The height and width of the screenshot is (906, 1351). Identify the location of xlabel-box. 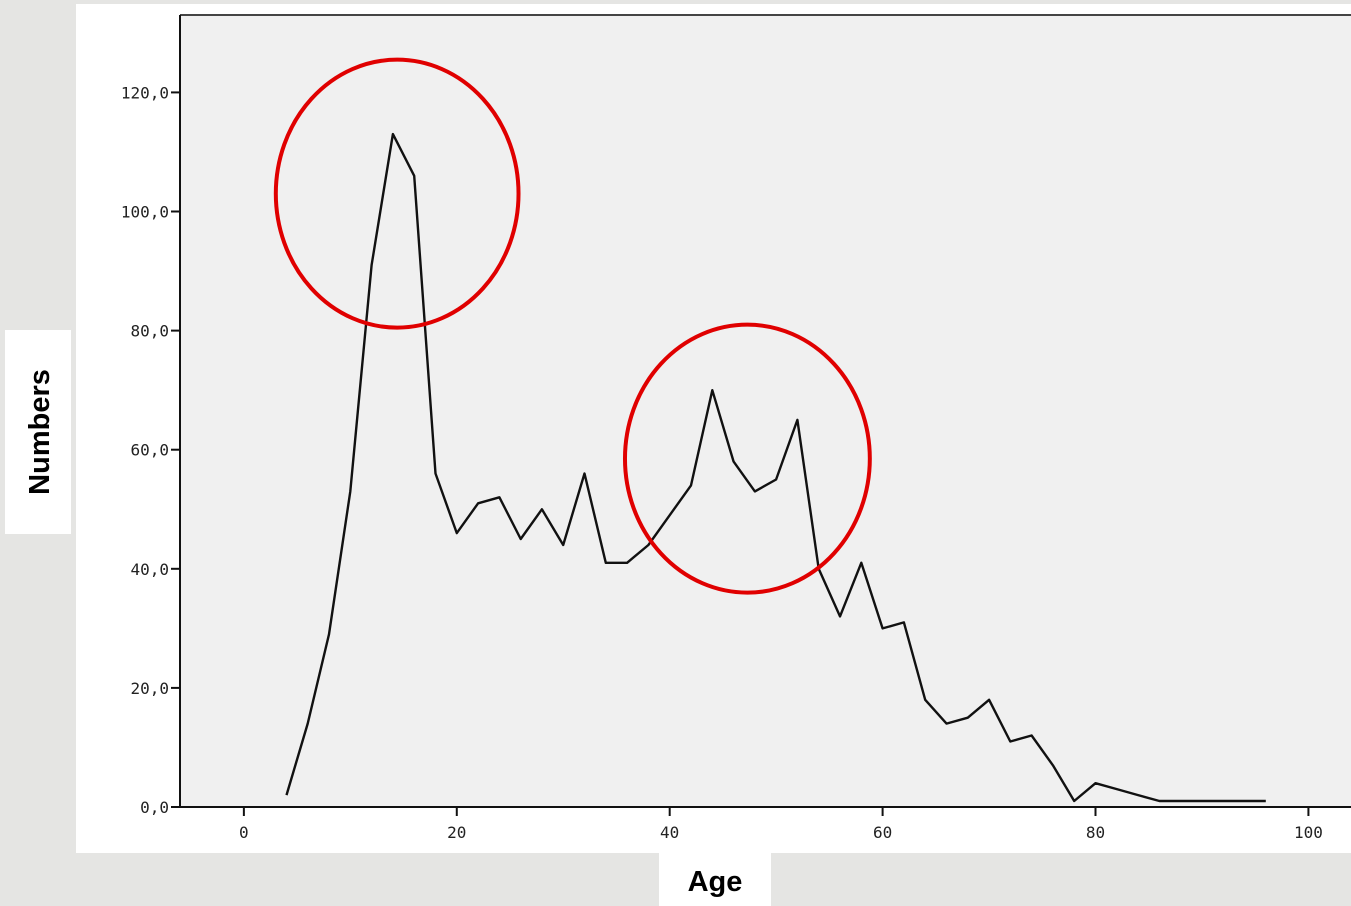
(715, 879).